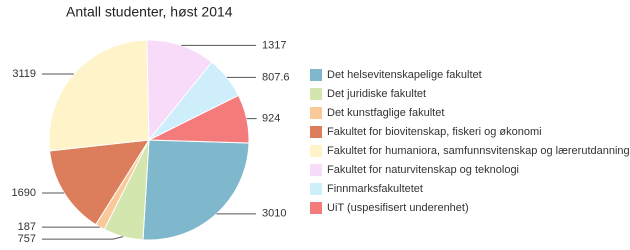  Describe the element at coordinates (27, 239) in the screenshot. I see `data-label: 757` at that location.